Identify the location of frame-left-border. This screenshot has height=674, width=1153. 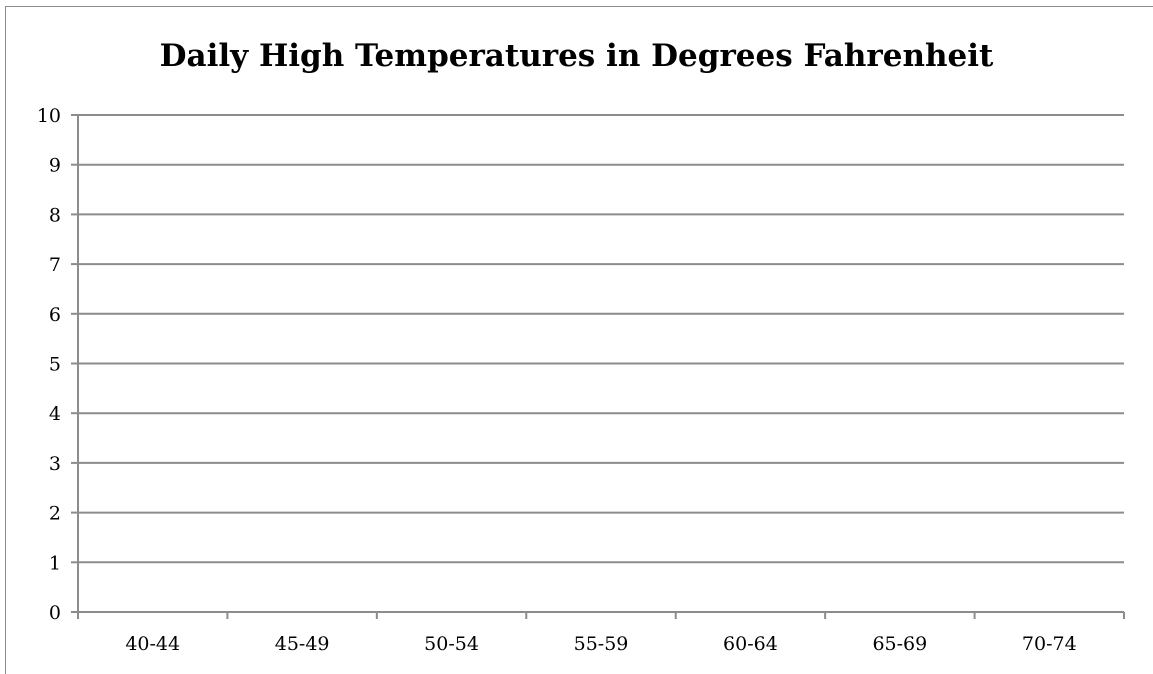
(5, 340).